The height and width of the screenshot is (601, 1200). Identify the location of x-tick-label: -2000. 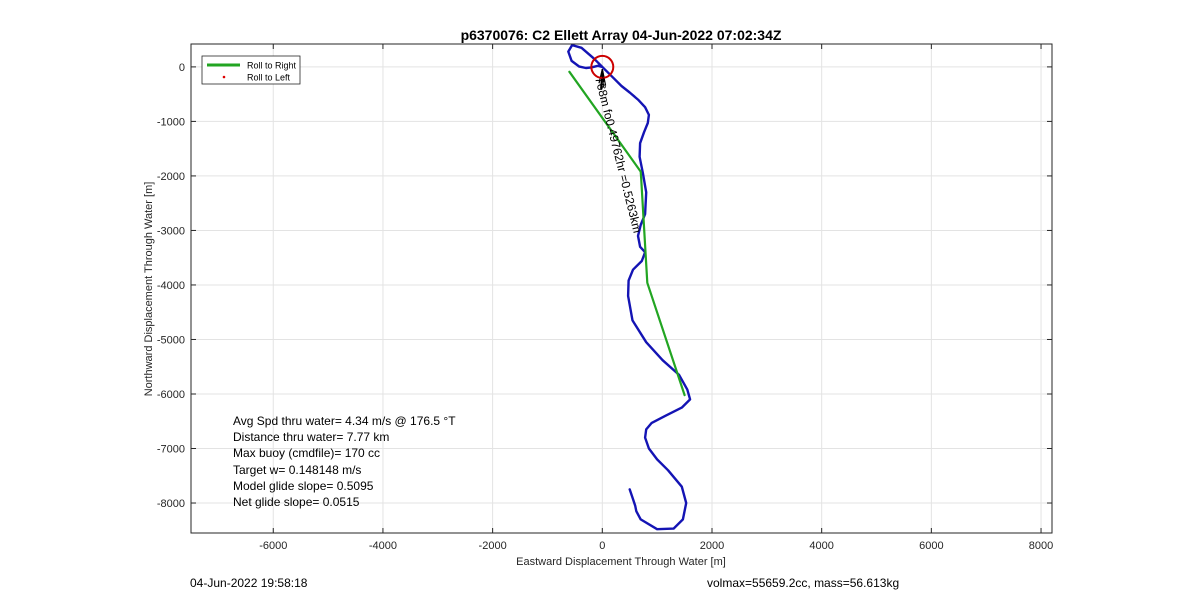
(493, 546).